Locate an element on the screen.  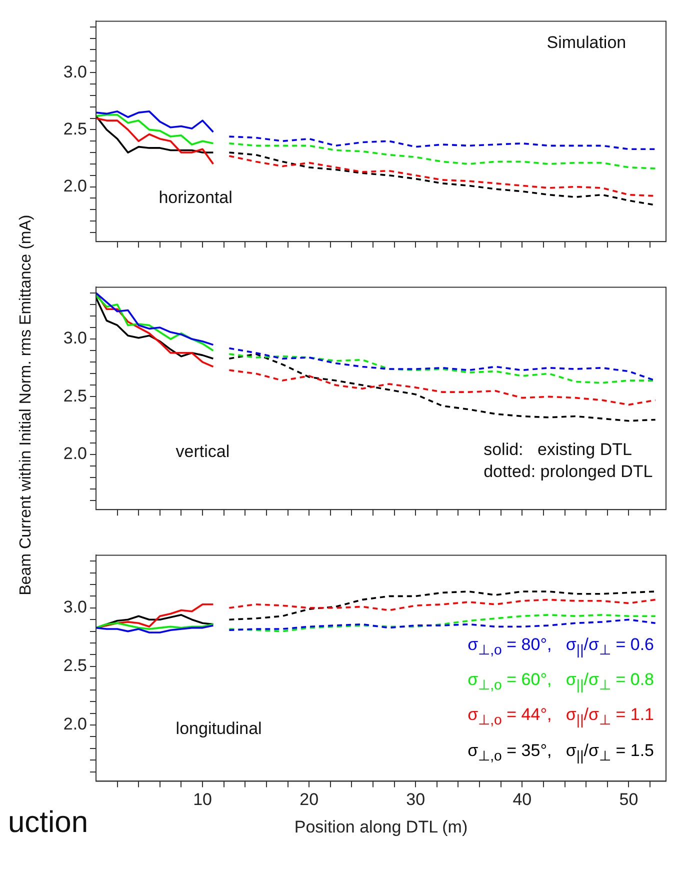
x-axis-title: Position along DTL (m) is located at coordinates (381, 826).